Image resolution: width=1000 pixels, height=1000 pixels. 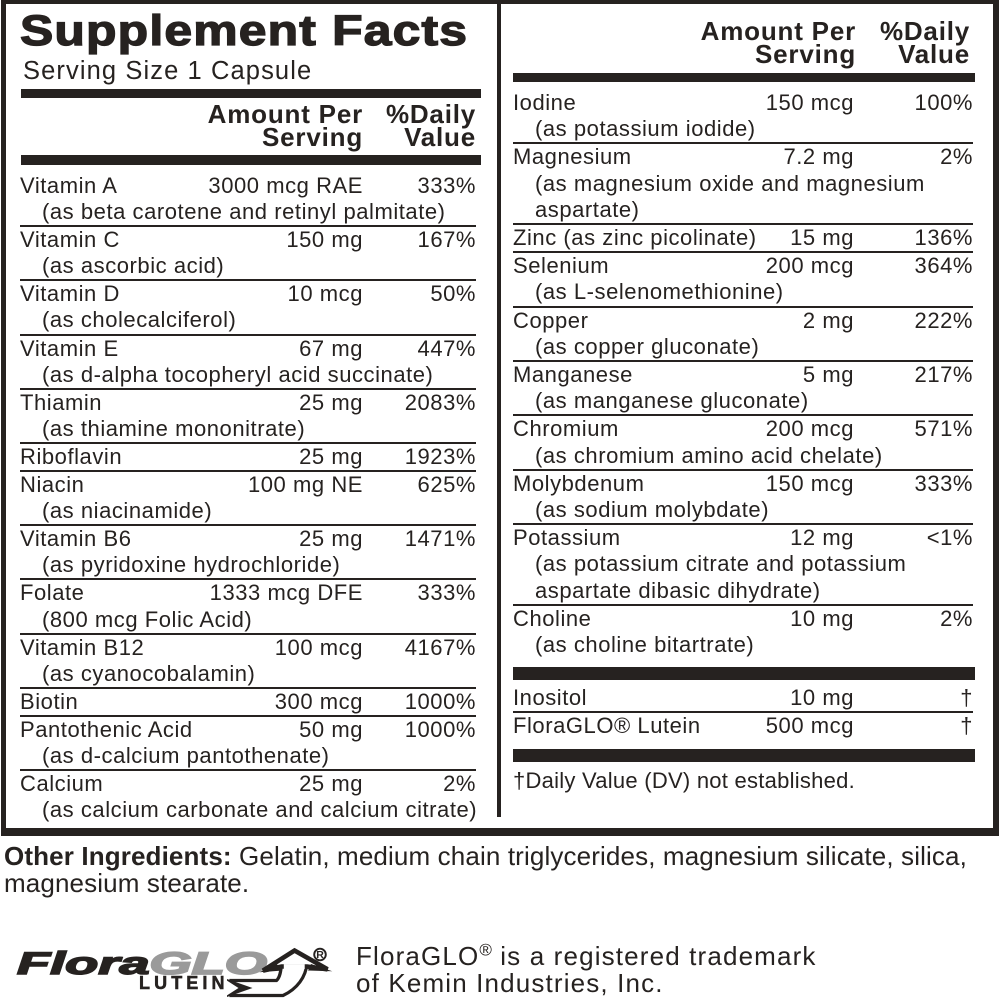 What do you see at coordinates (320, 955) in the screenshot?
I see `svg-text: R` at bounding box center [320, 955].